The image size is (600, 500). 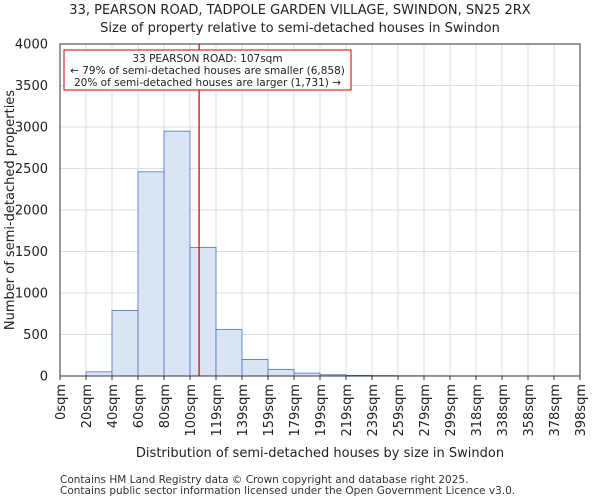 I want to click on x-tick-label: 299sqm, so click(x=451, y=410).